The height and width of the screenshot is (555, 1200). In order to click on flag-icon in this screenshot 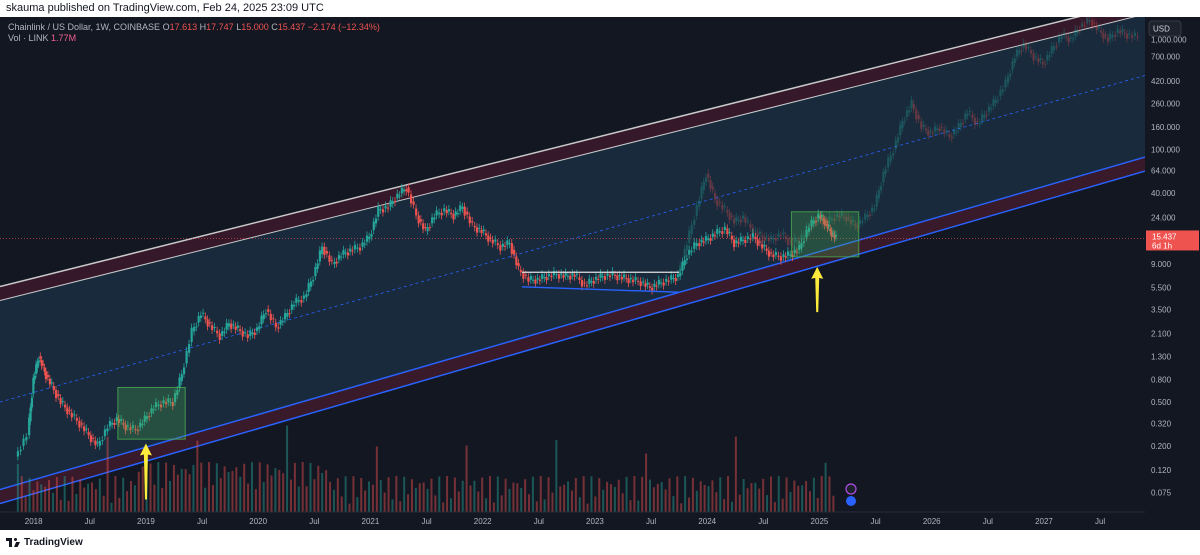, I will do `click(851, 501)`.